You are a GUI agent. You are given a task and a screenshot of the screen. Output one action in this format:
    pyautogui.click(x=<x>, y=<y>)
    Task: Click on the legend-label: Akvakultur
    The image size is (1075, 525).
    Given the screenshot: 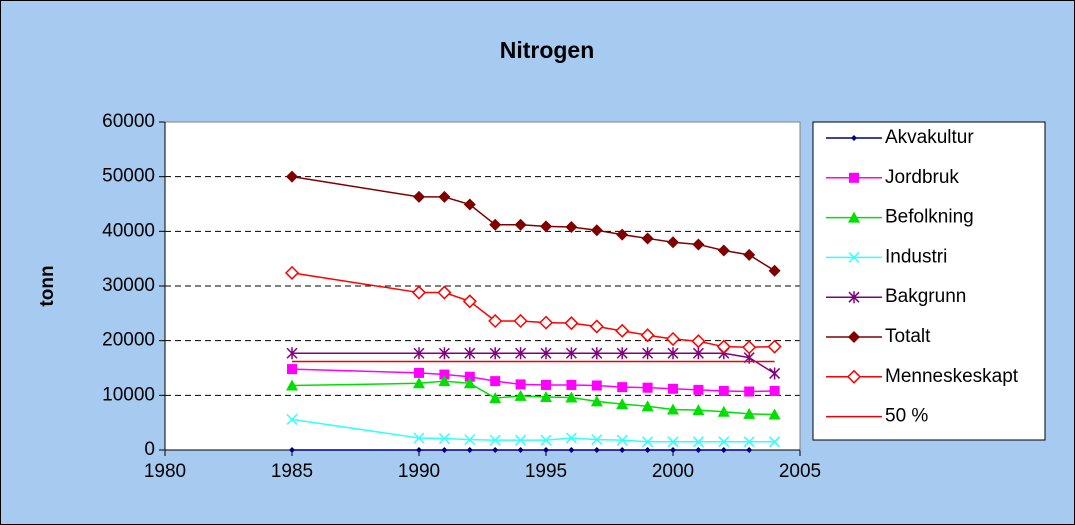 What is the action you would take?
    pyautogui.click(x=929, y=137)
    